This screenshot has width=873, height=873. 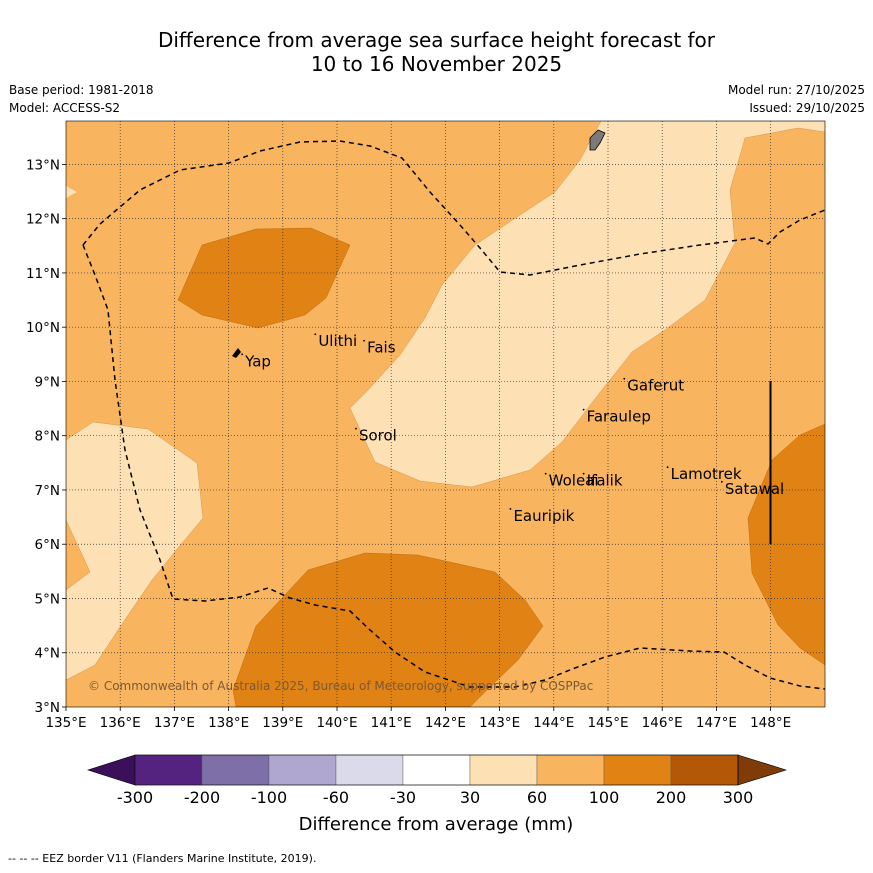 I want to click on place-label-eauripik: Eauripik, so click(x=543, y=516).